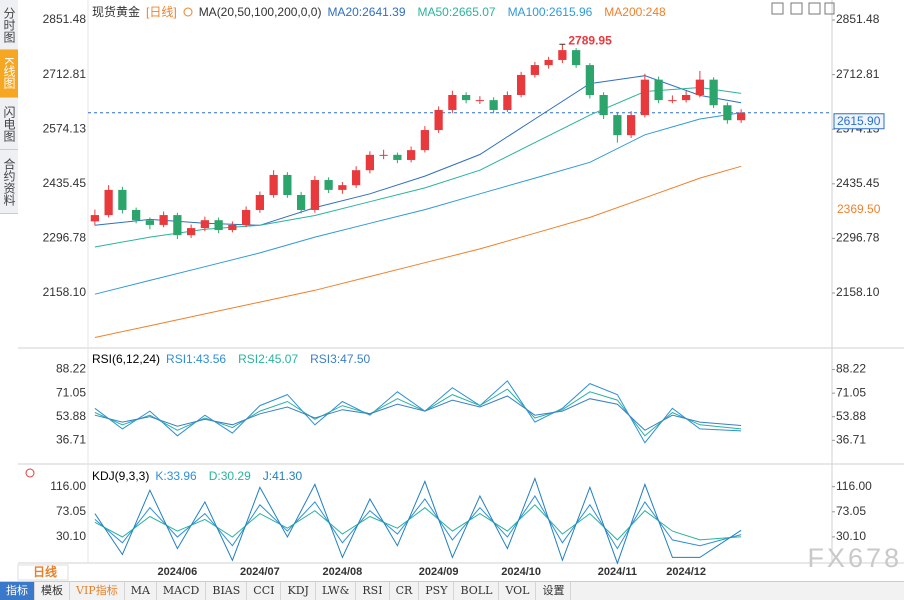  What do you see at coordinates (437, 591) in the screenshot?
I see `toolbar-item: PSY` at bounding box center [437, 591].